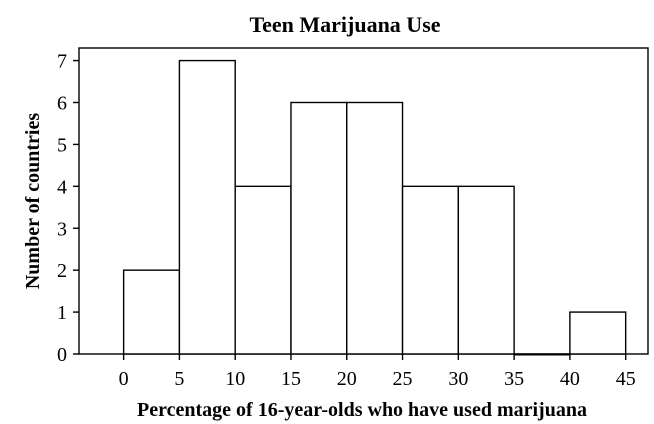  I want to click on x-tick-label-40: 40, so click(570, 379).